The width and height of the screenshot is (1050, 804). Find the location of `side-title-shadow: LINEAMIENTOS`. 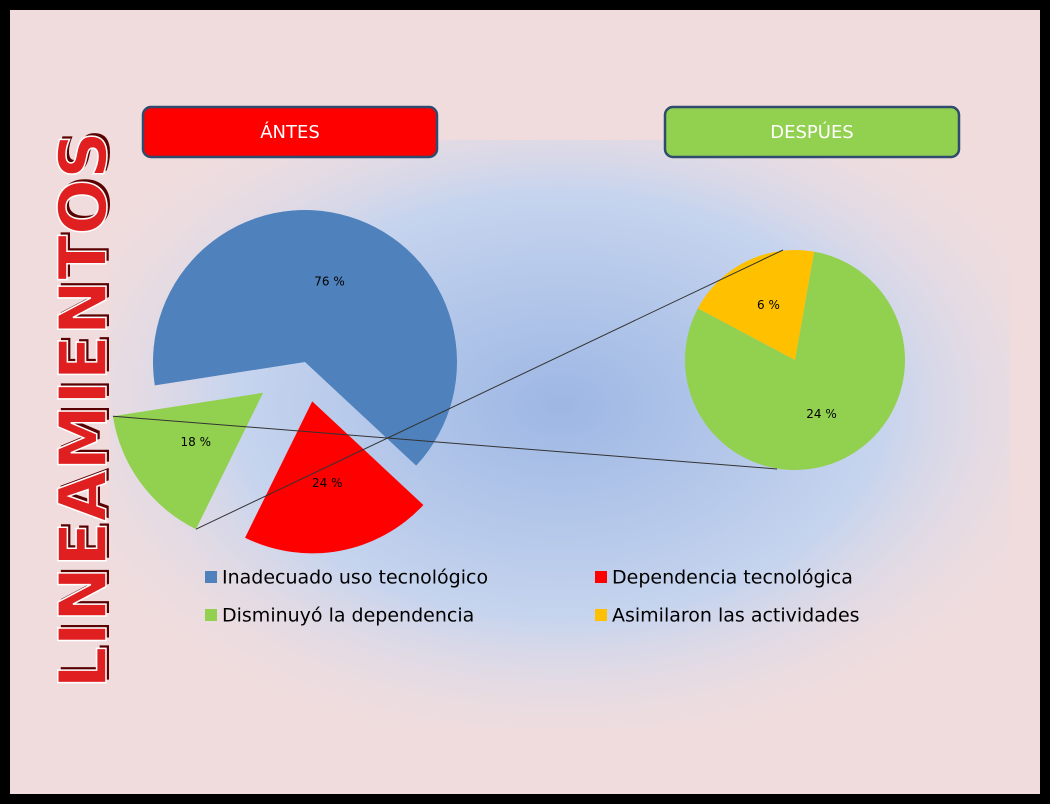

side-title-shadow: LINEAMIENTOS is located at coordinates (86, 406).